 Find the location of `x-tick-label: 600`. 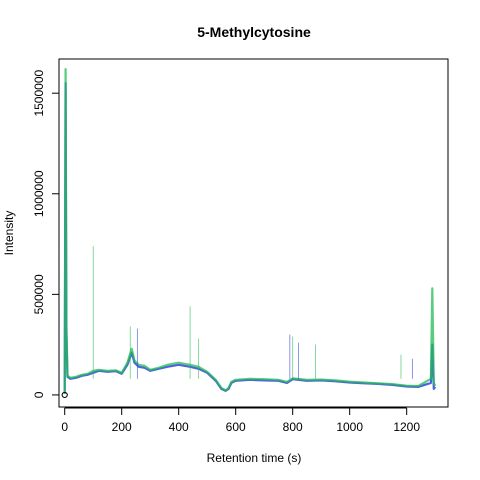

x-tick-label: 600 is located at coordinates (236, 427).